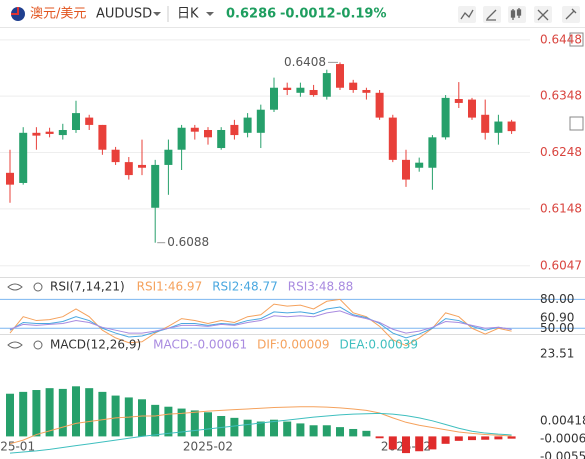 The height and width of the screenshot is (459, 585). Describe the element at coordinates (18, 14) in the screenshot. I see `flag-icon` at that location.